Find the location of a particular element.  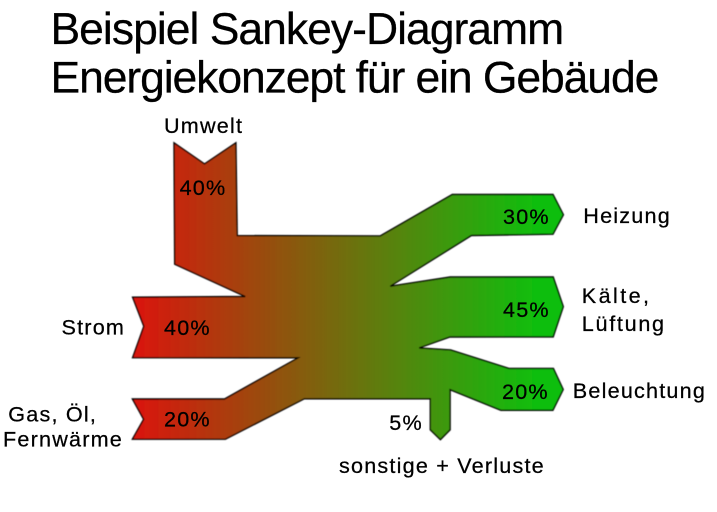

svg-text: sonstige + Verluste is located at coordinates (442, 465).